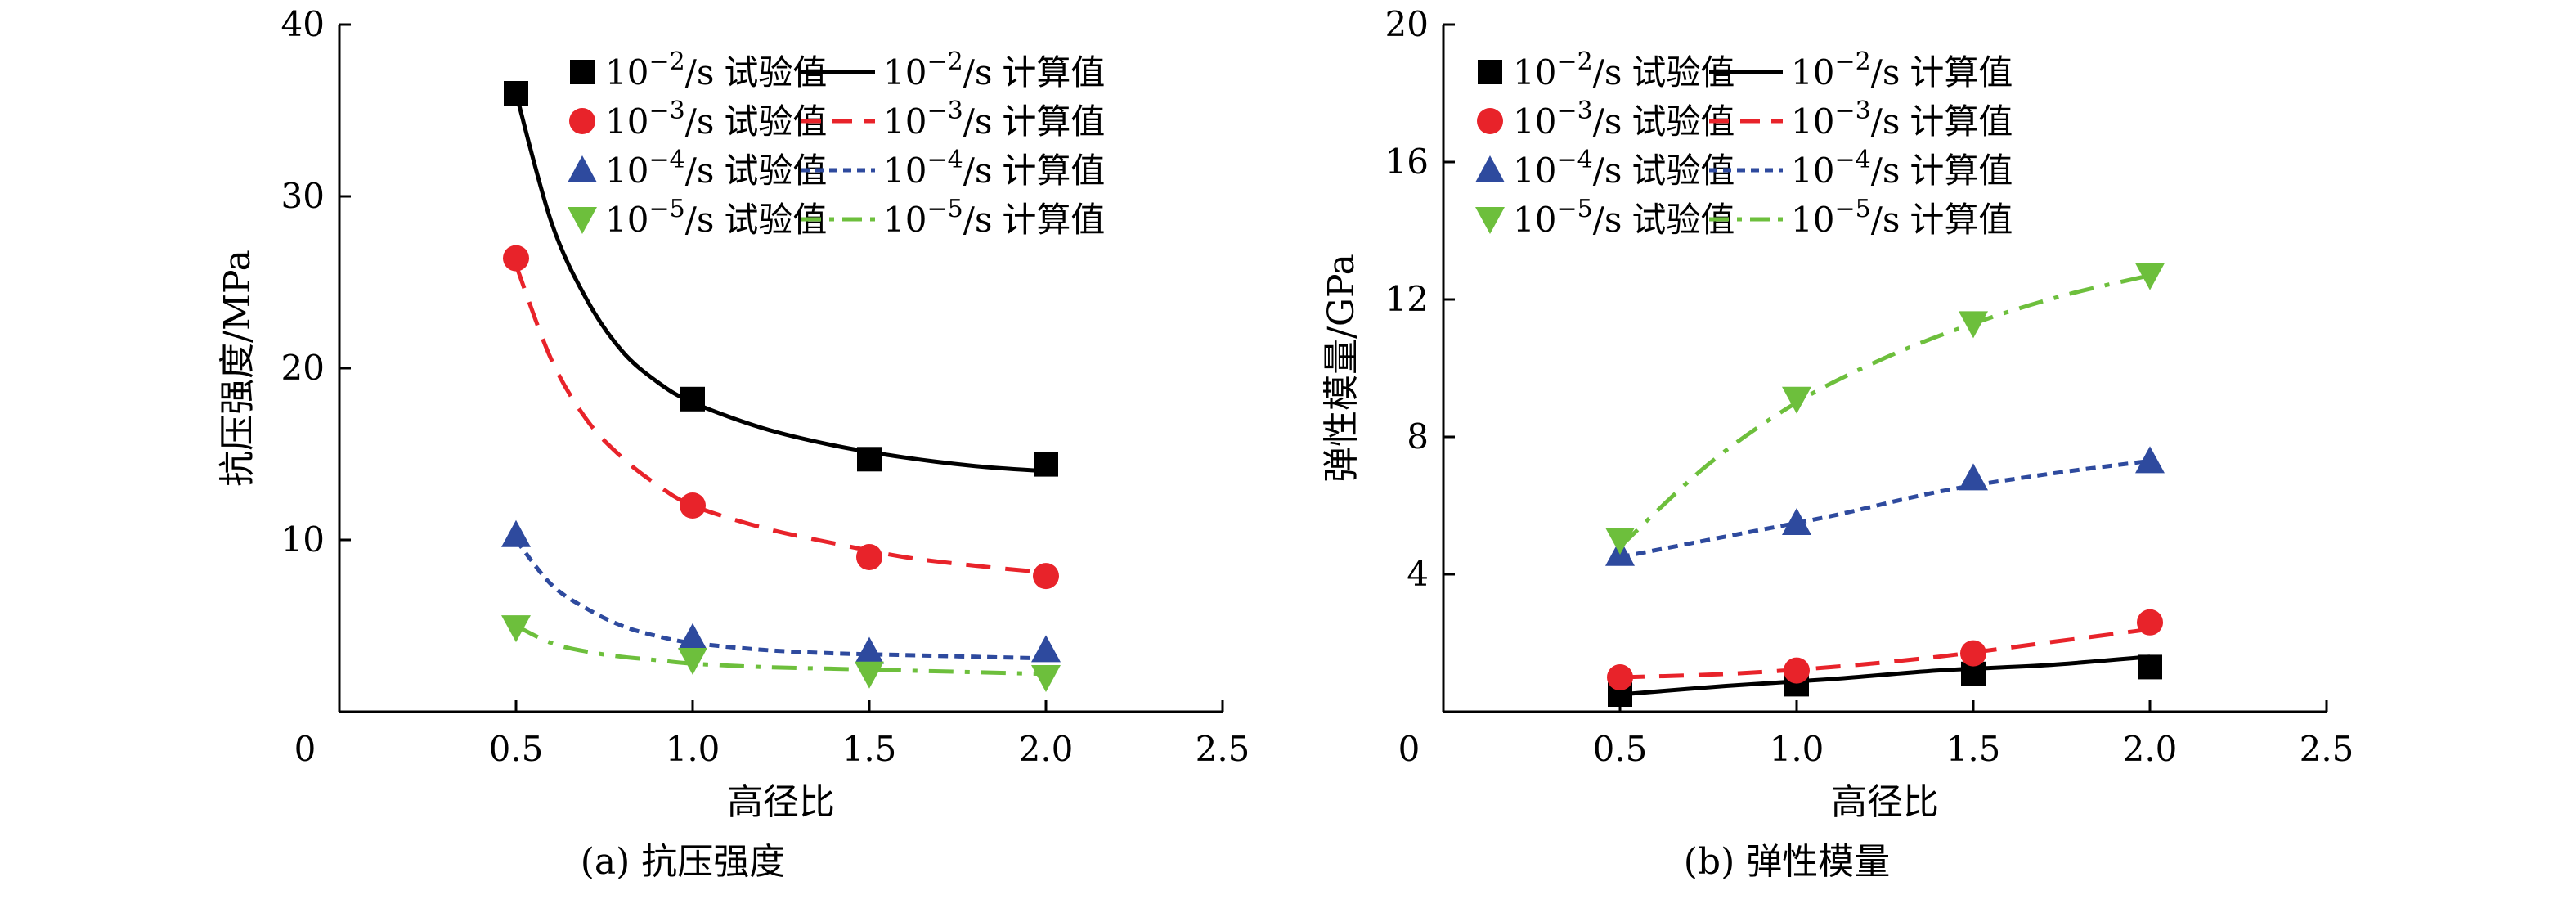  I want to click on y-axis-label: 弹性模量/GPa, so click(1342, 368).